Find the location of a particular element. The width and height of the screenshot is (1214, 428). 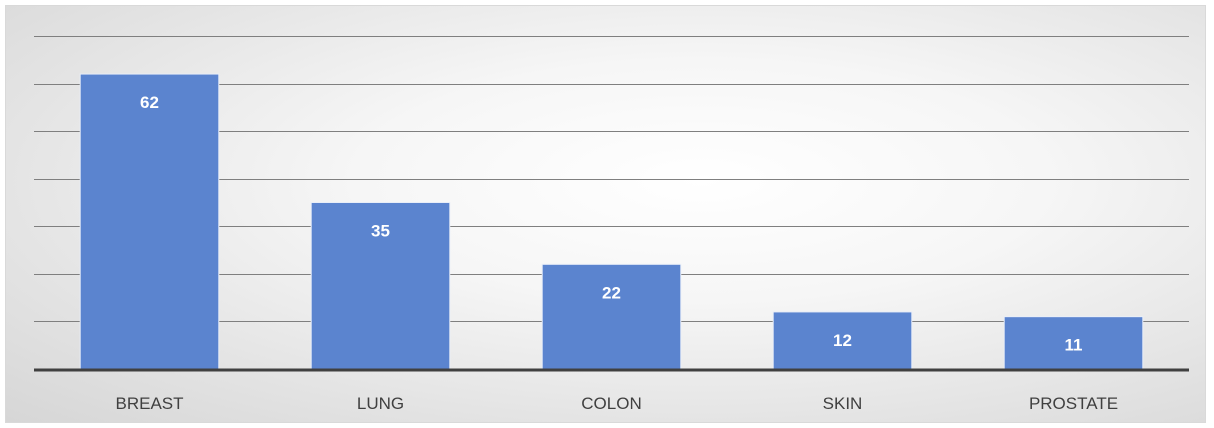

data-label-skin: 12 is located at coordinates (842, 340).